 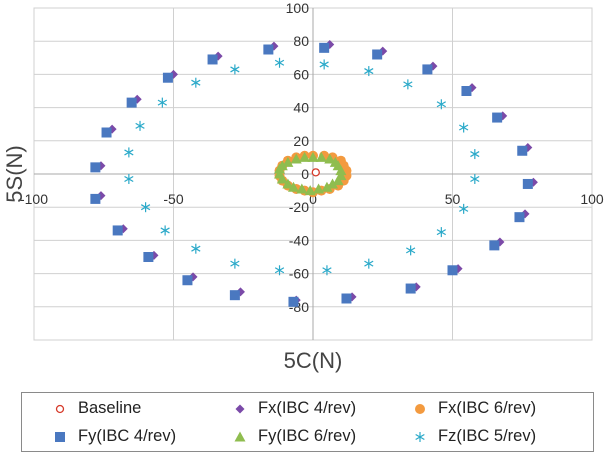 I want to click on x-tick-label: -50, so click(x=173, y=199).